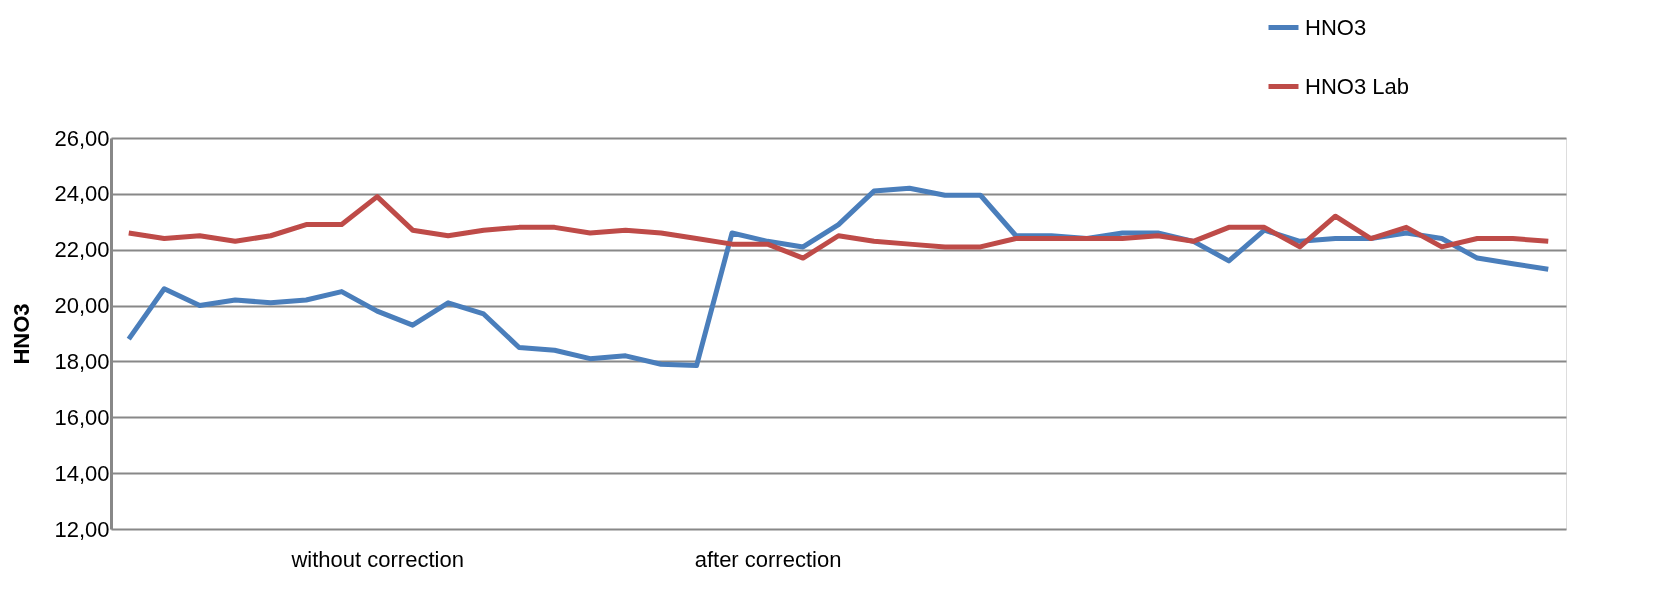 This screenshot has width=1672, height=600. Describe the element at coordinates (82, 306) in the screenshot. I see `y-tick-label: 20,00` at that location.